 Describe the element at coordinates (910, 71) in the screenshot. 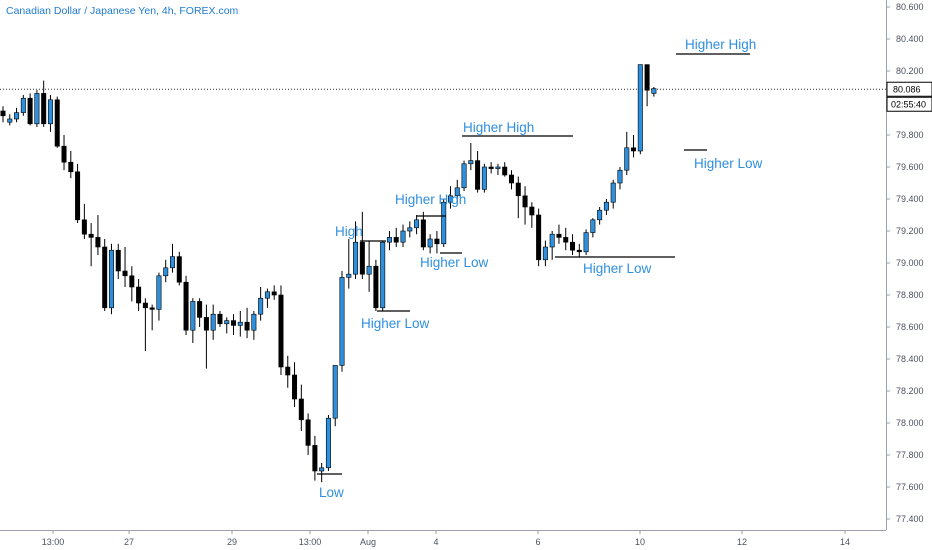

I see `price-tick-label: 80.200` at that location.